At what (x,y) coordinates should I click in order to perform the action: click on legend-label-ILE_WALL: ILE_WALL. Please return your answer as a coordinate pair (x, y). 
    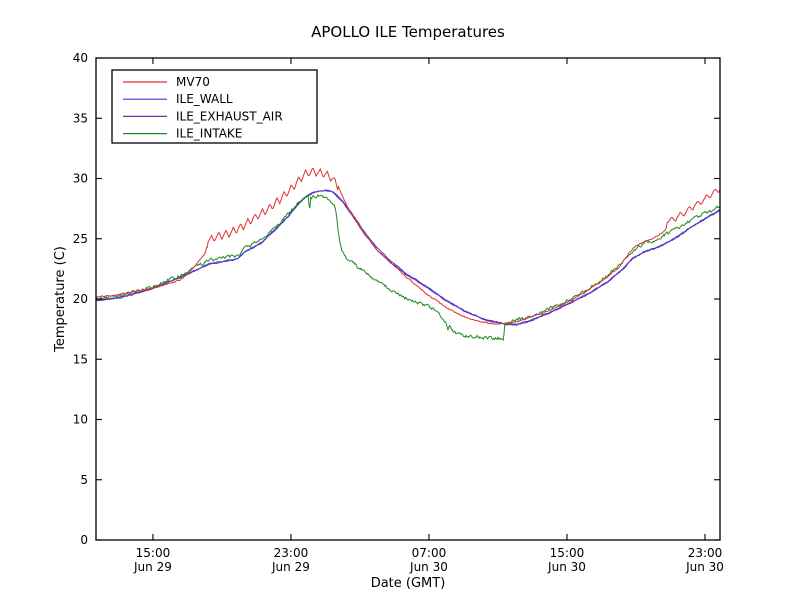
    Looking at the image, I should click on (204, 99).